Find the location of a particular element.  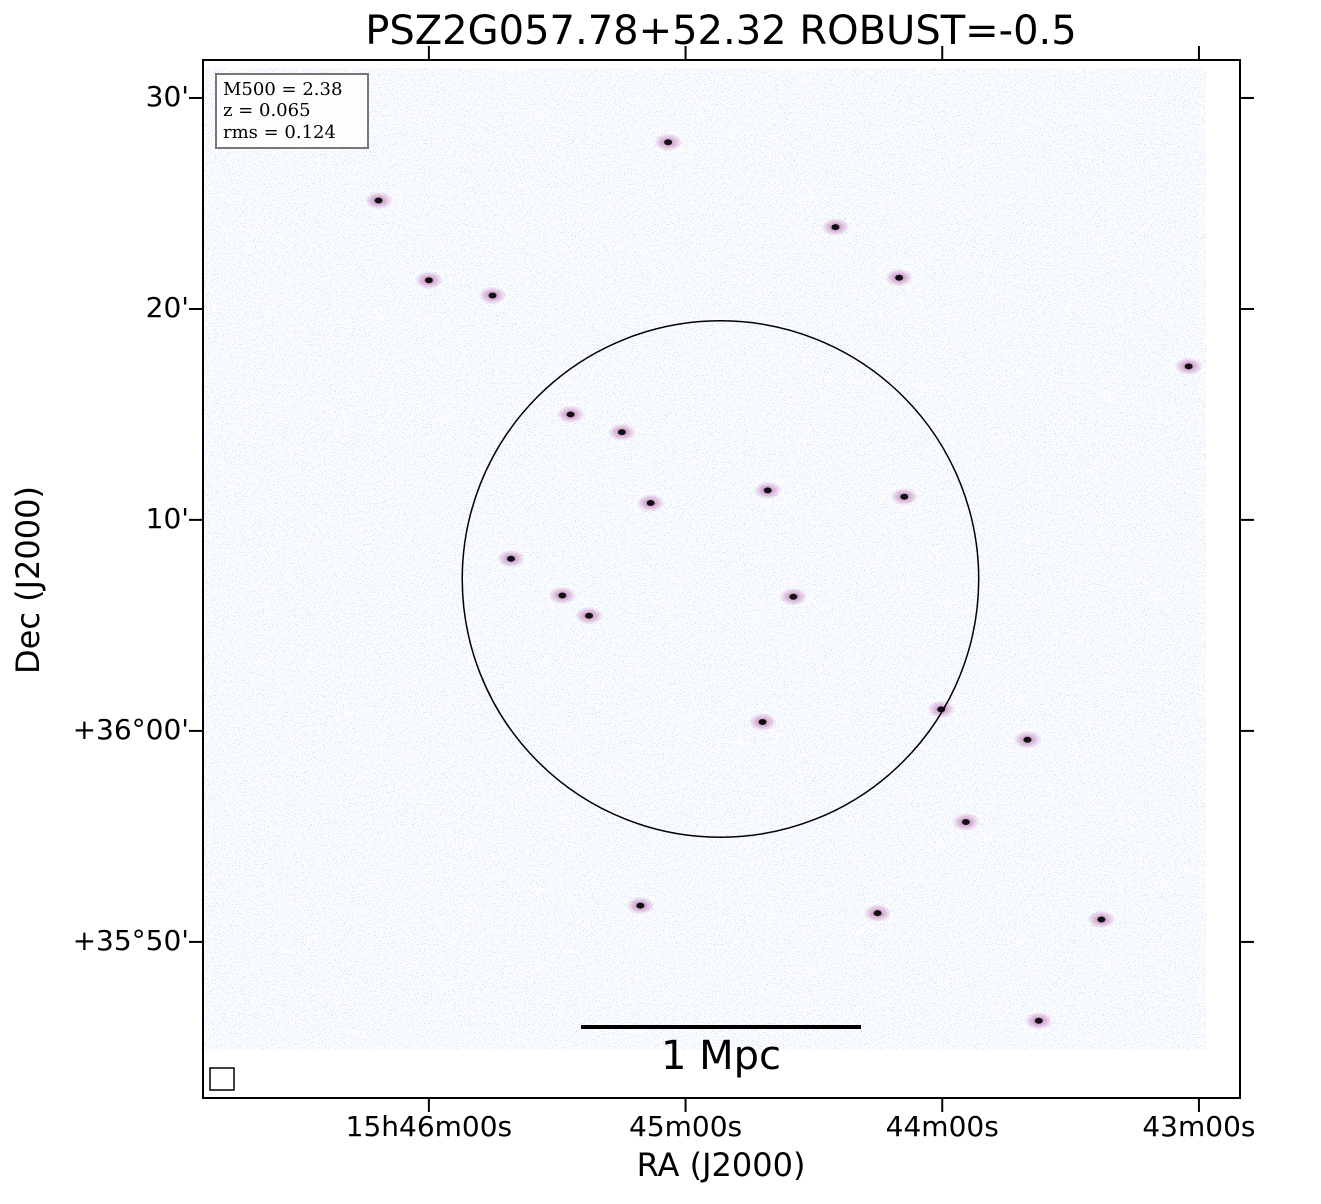

beam-box is located at coordinates (222, 1079).